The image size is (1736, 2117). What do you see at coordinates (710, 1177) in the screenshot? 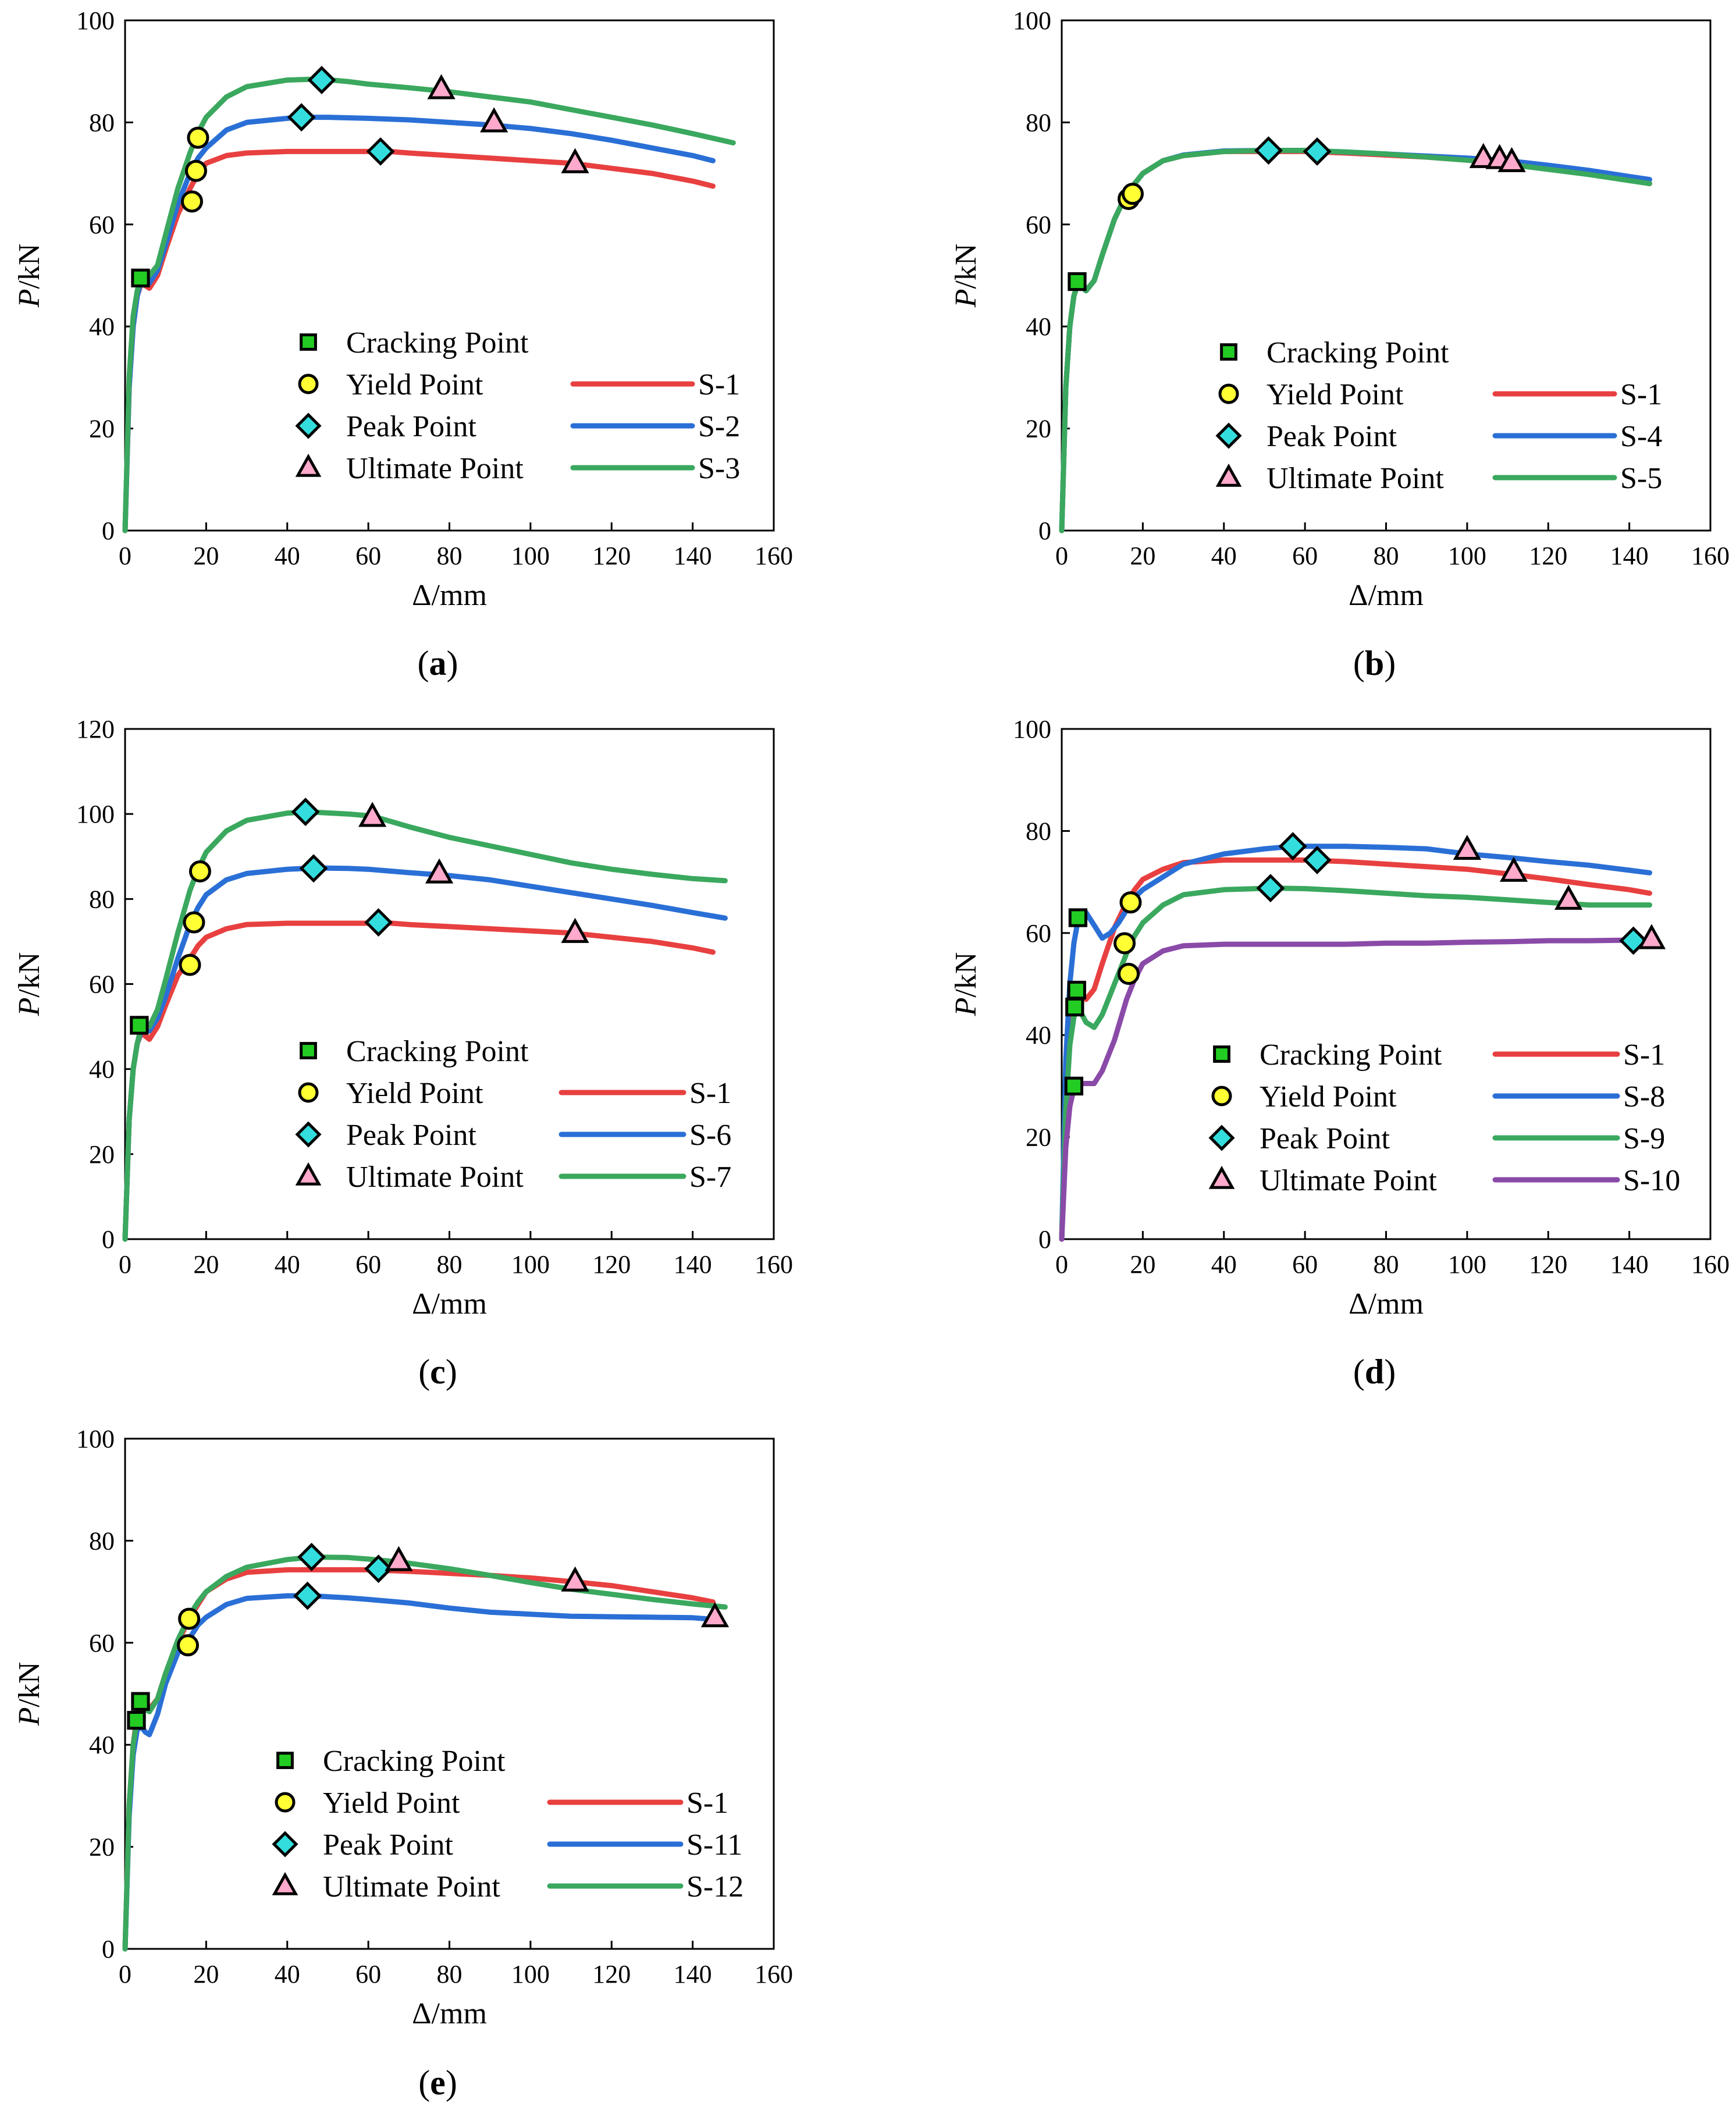
I see `legend-series-label: S-7` at bounding box center [710, 1177].